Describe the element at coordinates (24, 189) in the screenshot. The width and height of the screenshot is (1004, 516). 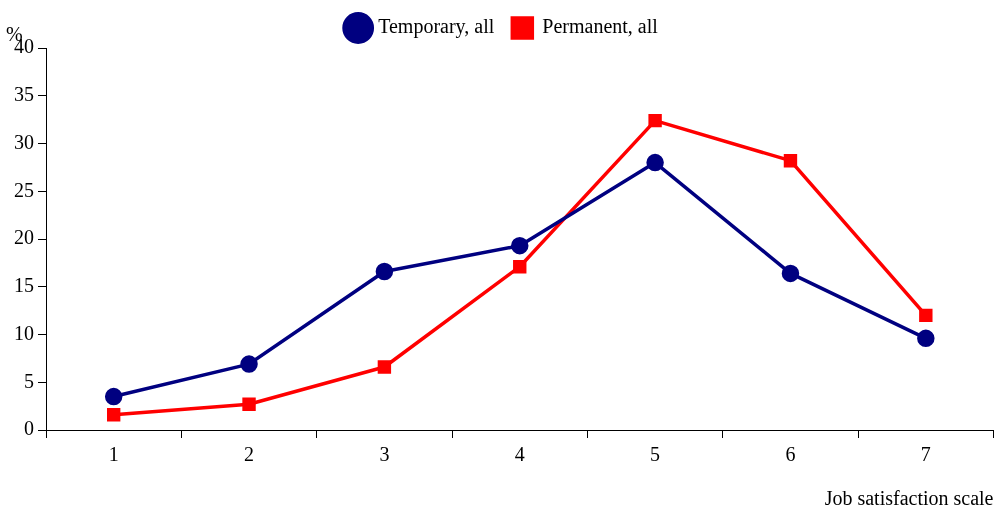
I see `y-tick-label: 25` at that location.